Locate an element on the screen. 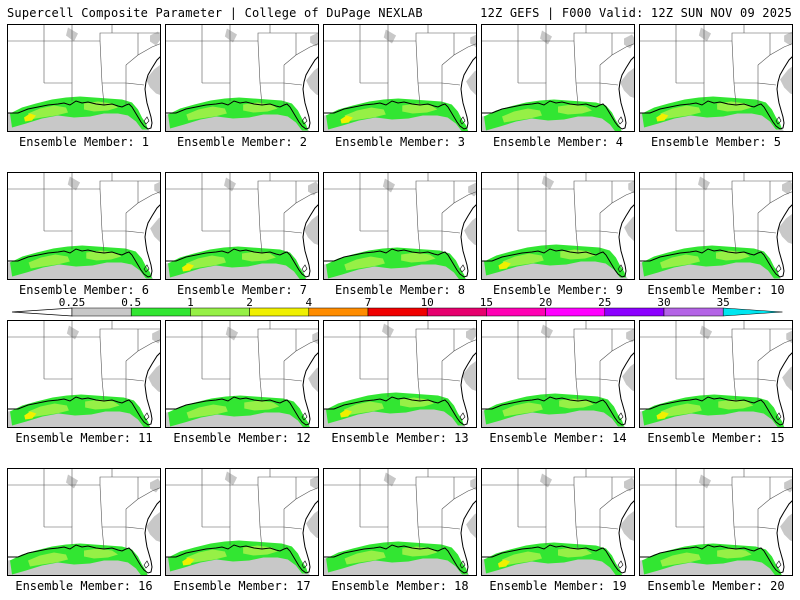 The width and height of the screenshot is (800, 600). colorbar-svg: 0.25 0.5 1 2 4 7 10 15 20 25 30 35 is located at coordinates (397, 306).